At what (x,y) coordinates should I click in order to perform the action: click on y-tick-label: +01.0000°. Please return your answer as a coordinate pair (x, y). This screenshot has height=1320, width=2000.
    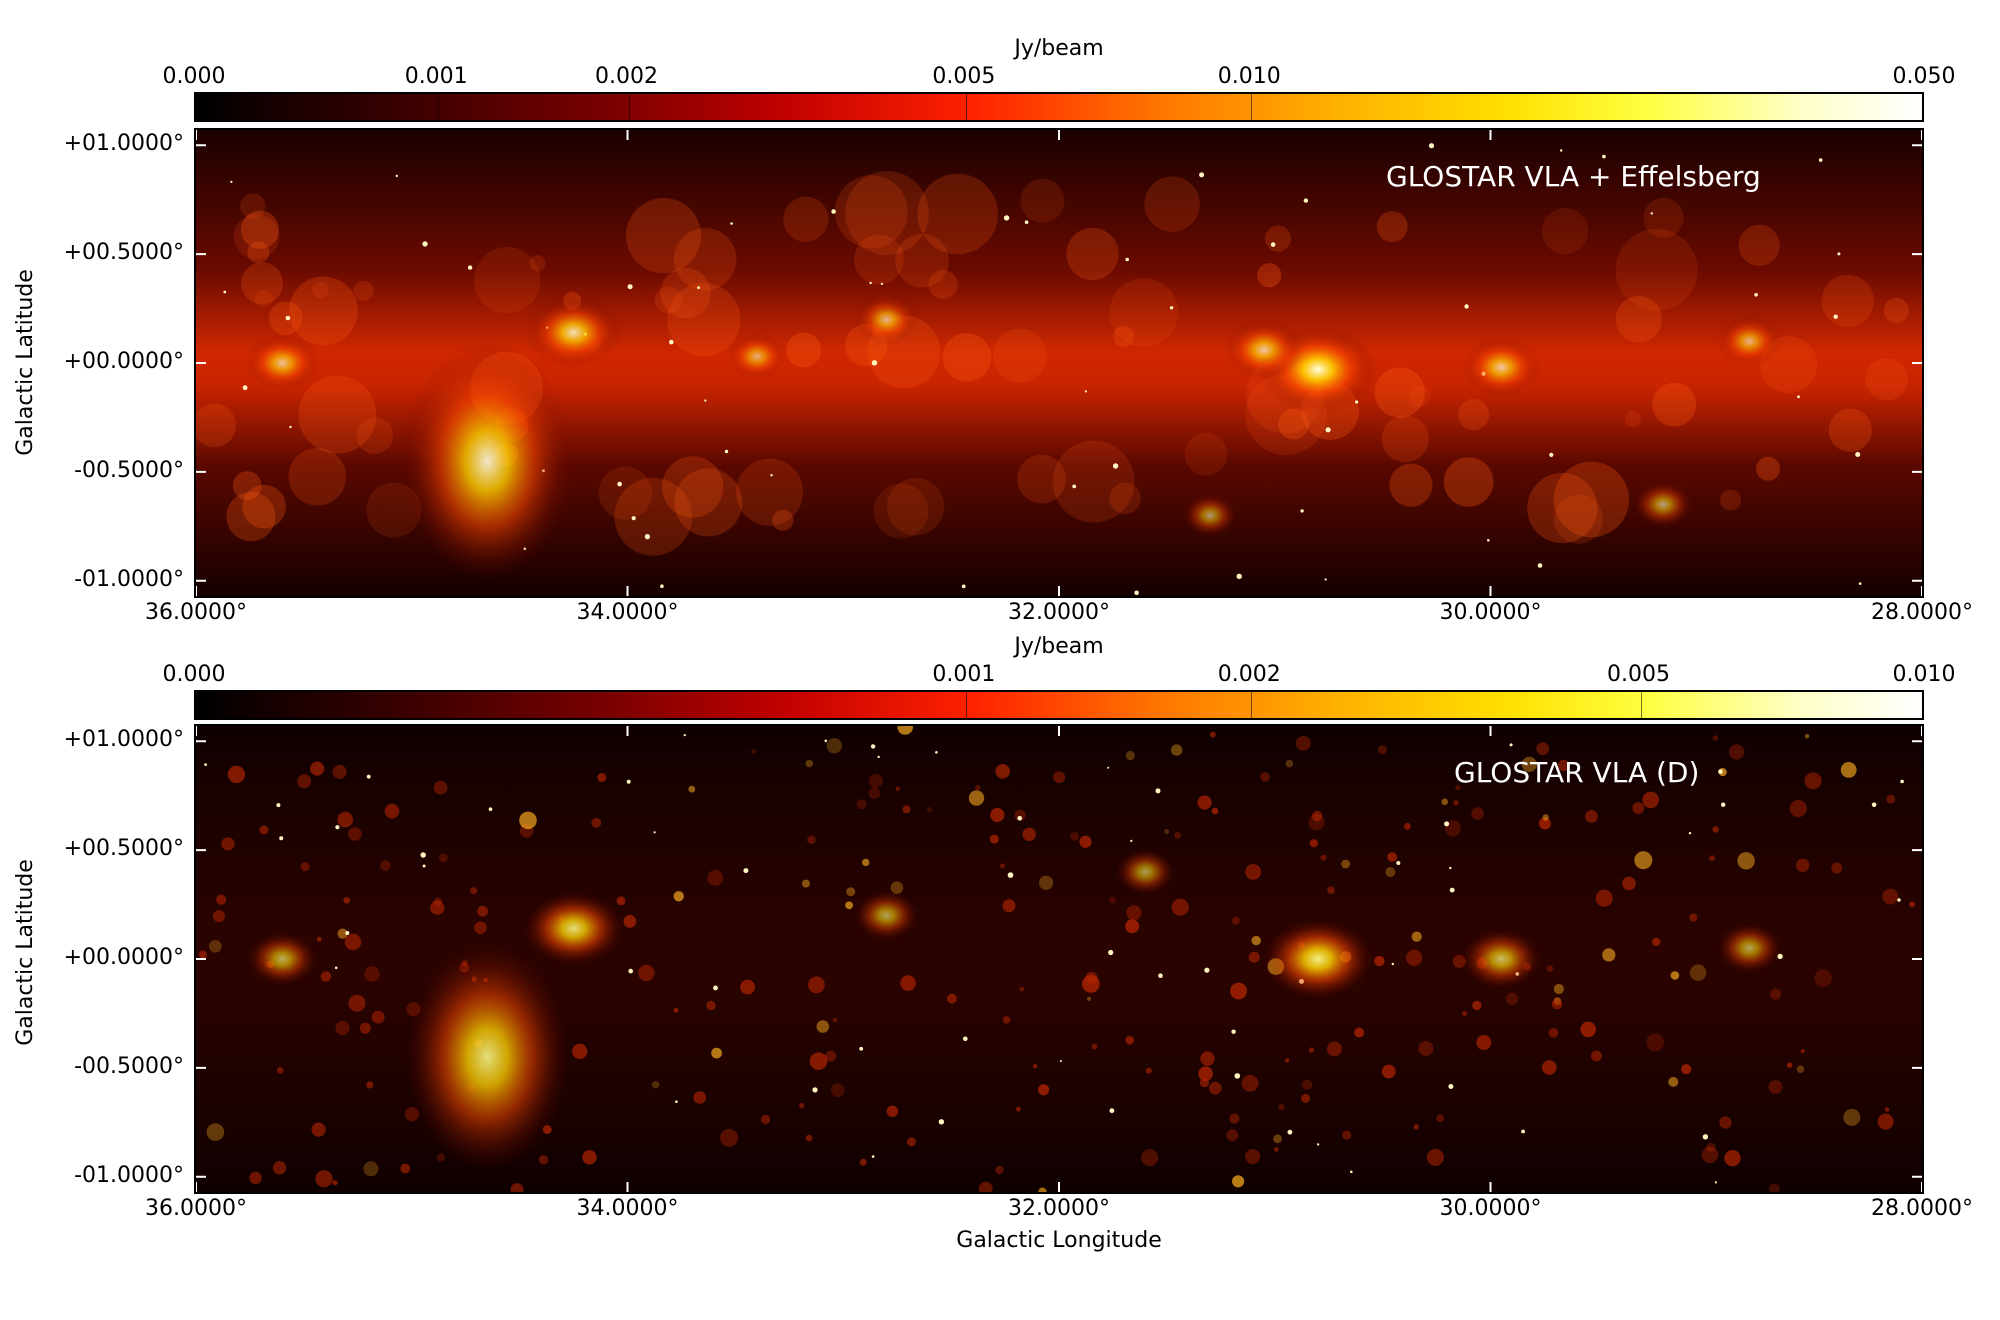
    Looking at the image, I should click on (123, 740).